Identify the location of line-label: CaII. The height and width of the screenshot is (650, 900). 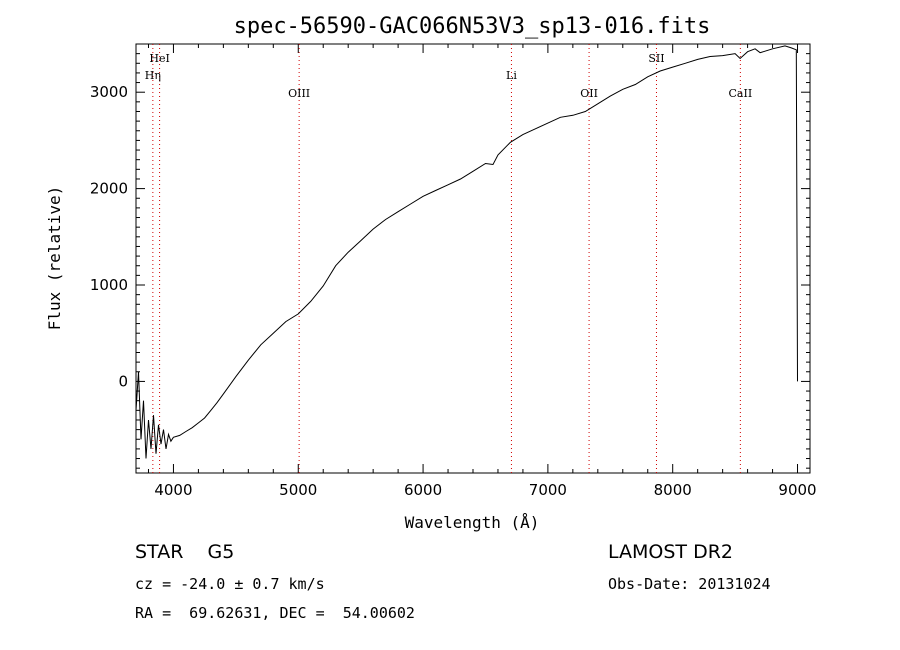
(741, 93).